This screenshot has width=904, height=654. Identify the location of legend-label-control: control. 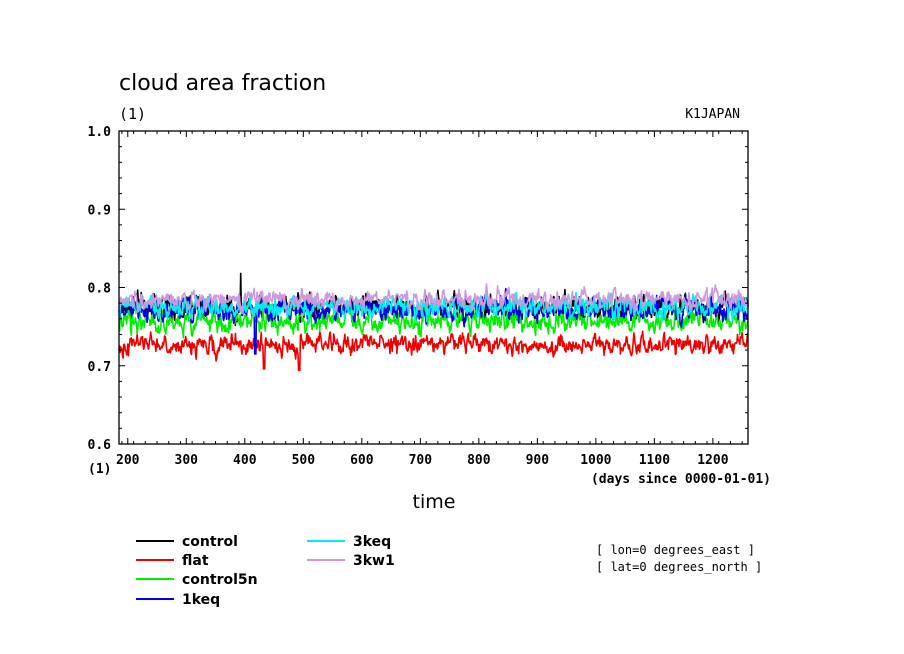
(210, 542).